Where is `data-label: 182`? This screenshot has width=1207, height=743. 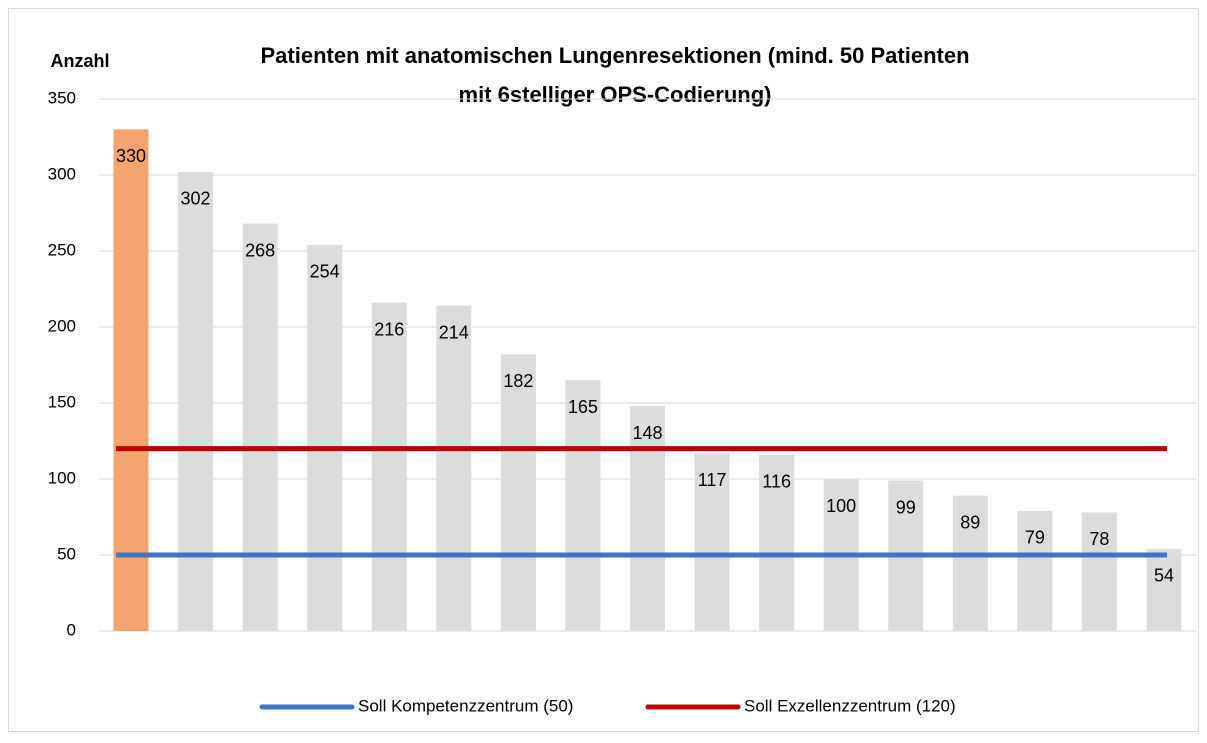 data-label: 182 is located at coordinates (518, 381).